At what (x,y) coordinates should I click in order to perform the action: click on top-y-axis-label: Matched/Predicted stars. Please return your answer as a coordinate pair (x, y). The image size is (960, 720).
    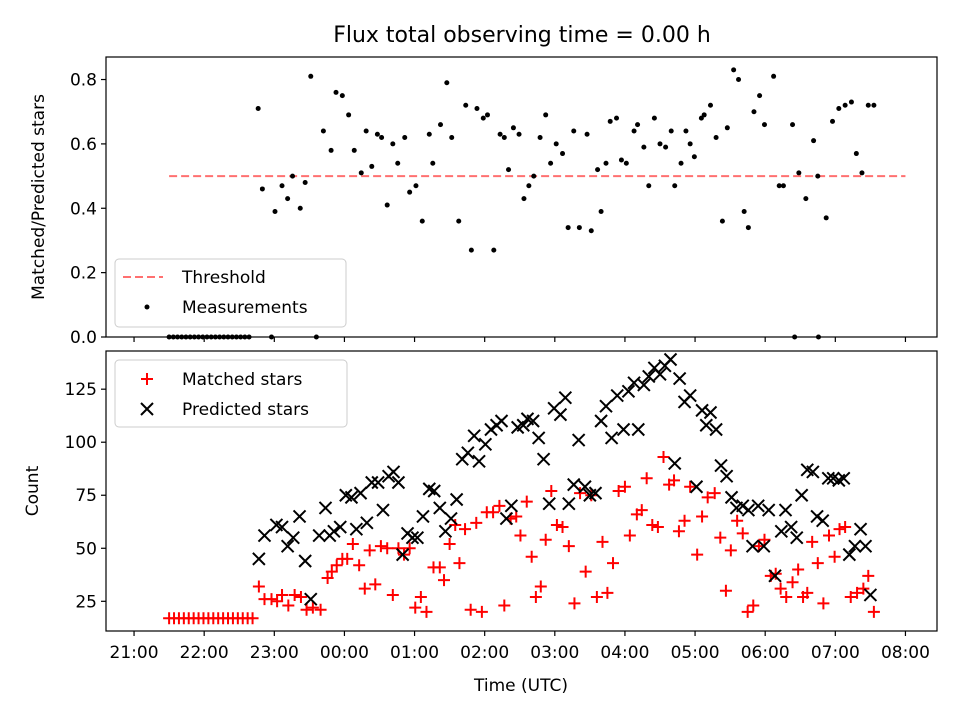
    Looking at the image, I should click on (39, 197).